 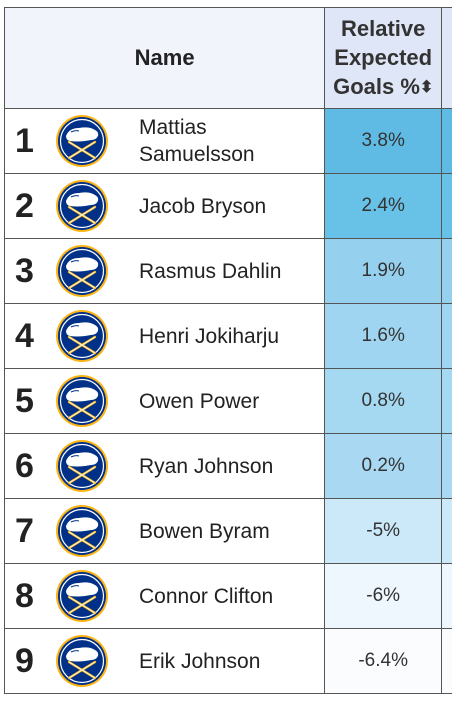 I want to click on table-header-row: Name Relative Expected Goals %⬍, so click(x=227, y=58).